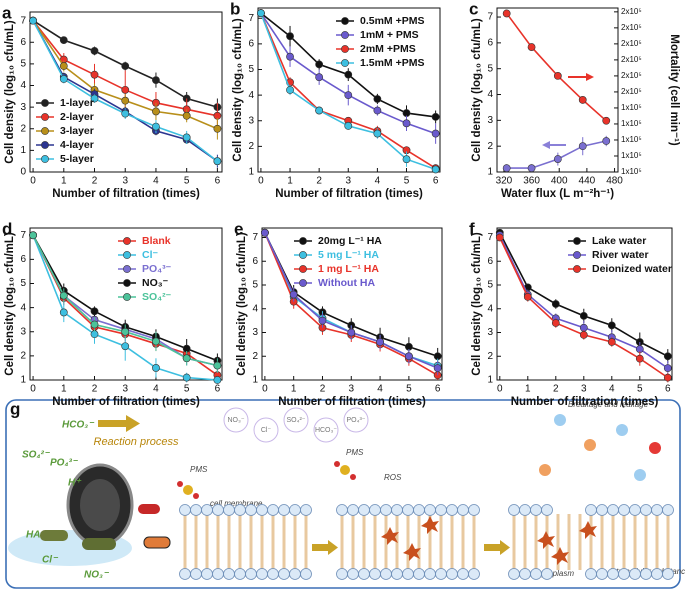 Image resolution: width=685 pixels, height=592 pixels. What do you see at coordinates (251, 44) in the screenshot?
I see `y-tick-label: 6` at bounding box center [251, 44].